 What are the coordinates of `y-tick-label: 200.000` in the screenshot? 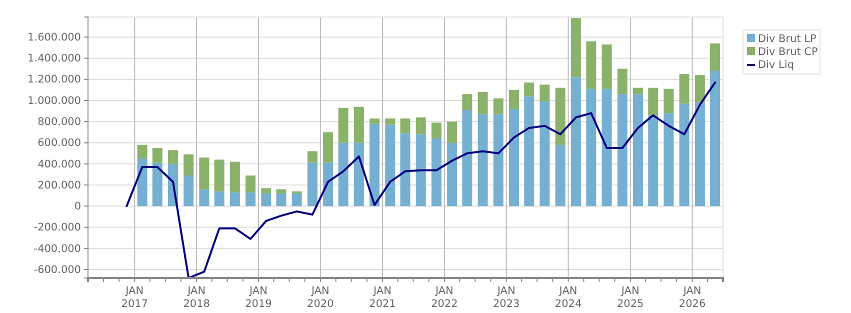 It's located at (59, 185).